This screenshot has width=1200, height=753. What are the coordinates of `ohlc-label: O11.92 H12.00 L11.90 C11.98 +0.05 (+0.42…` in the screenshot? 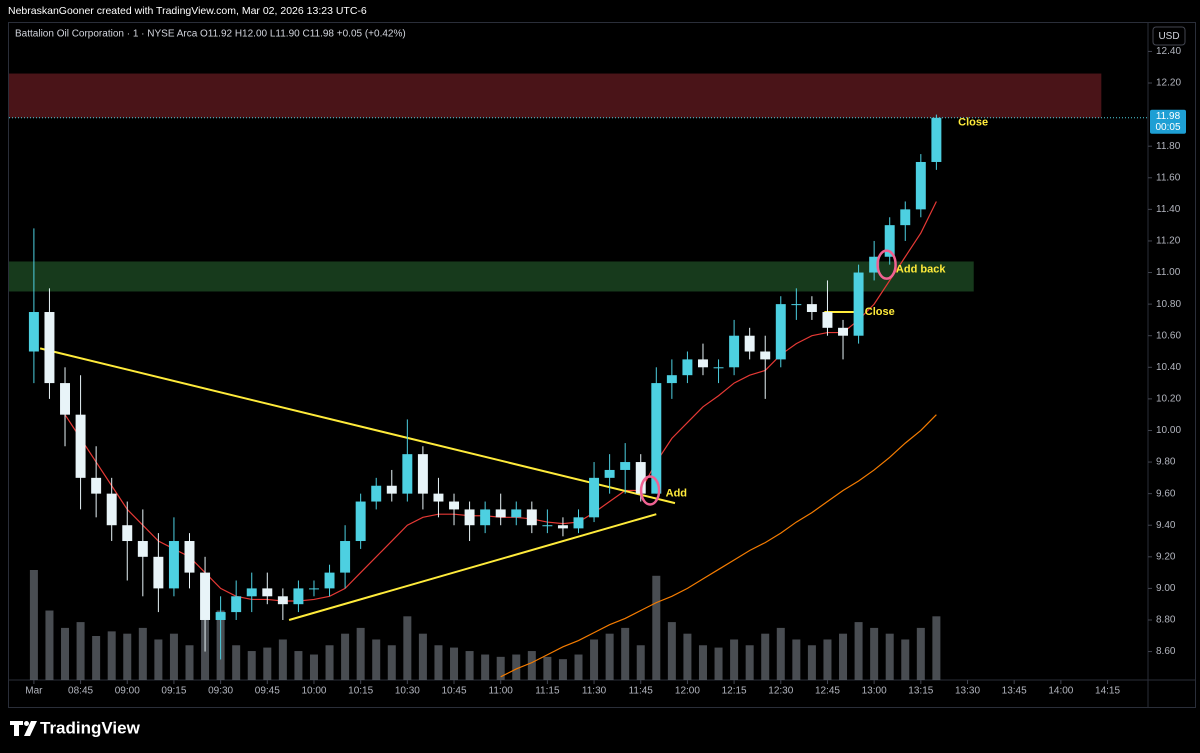 It's located at (303, 34).